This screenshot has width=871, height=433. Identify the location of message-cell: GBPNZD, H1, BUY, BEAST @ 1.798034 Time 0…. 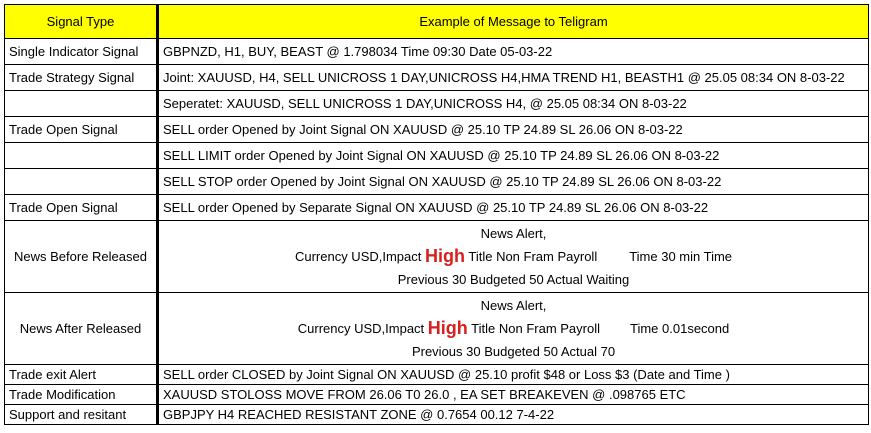
(513, 51).